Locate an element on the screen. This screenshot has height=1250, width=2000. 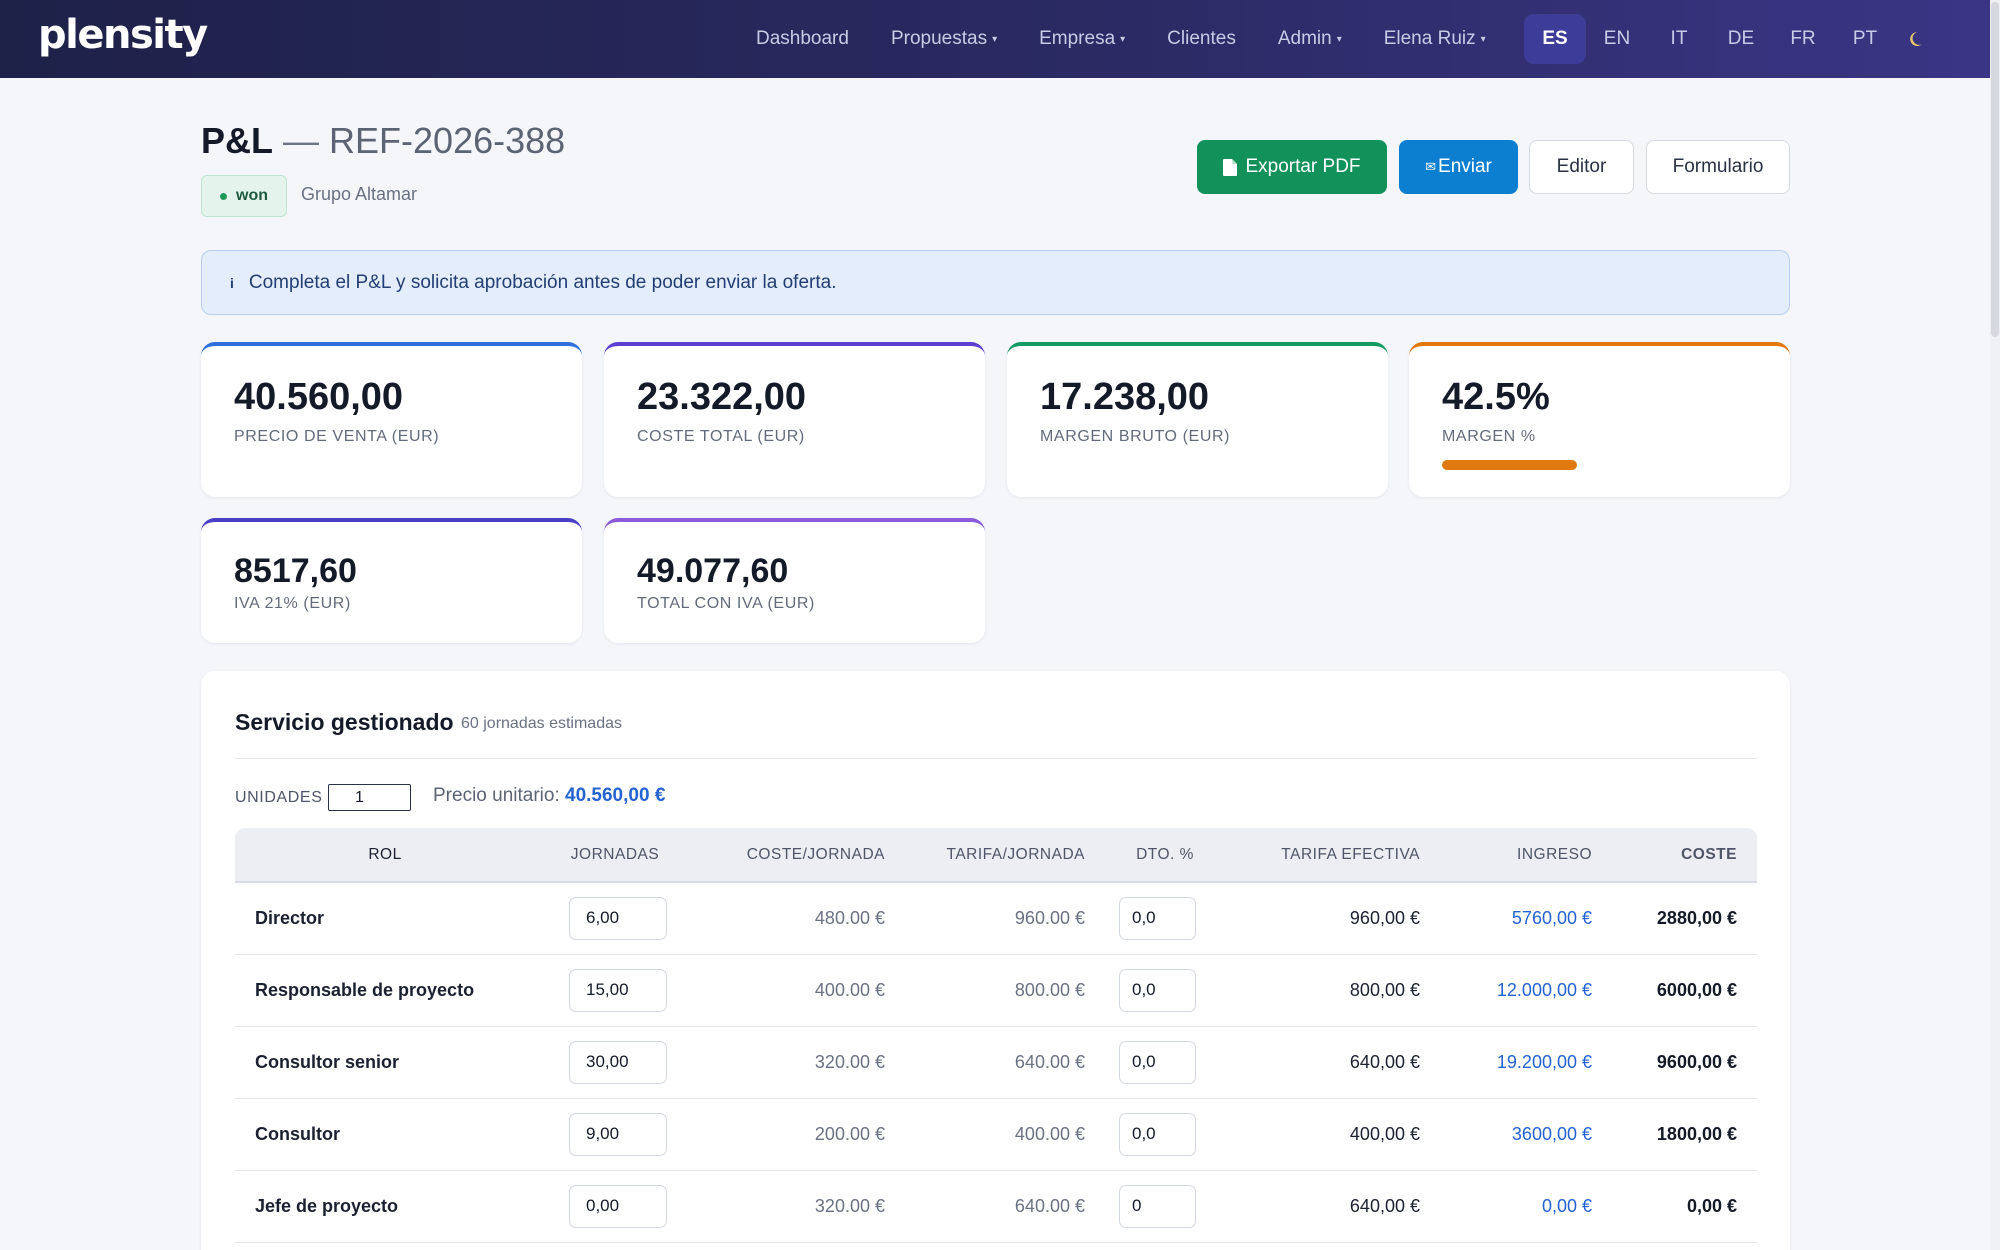
days-input: 0,00 is located at coordinates (618, 1206).